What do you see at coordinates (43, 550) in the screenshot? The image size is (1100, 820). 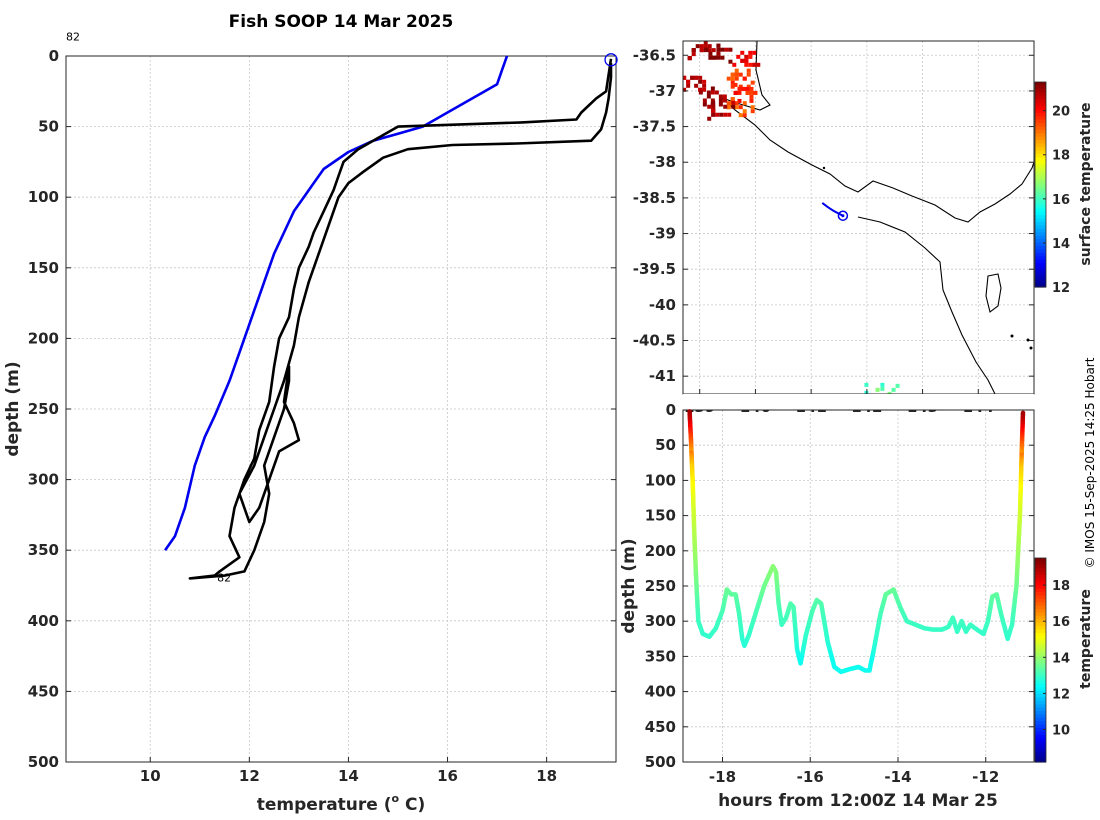 I see `y-tick-label: 350` at bounding box center [43, 550].